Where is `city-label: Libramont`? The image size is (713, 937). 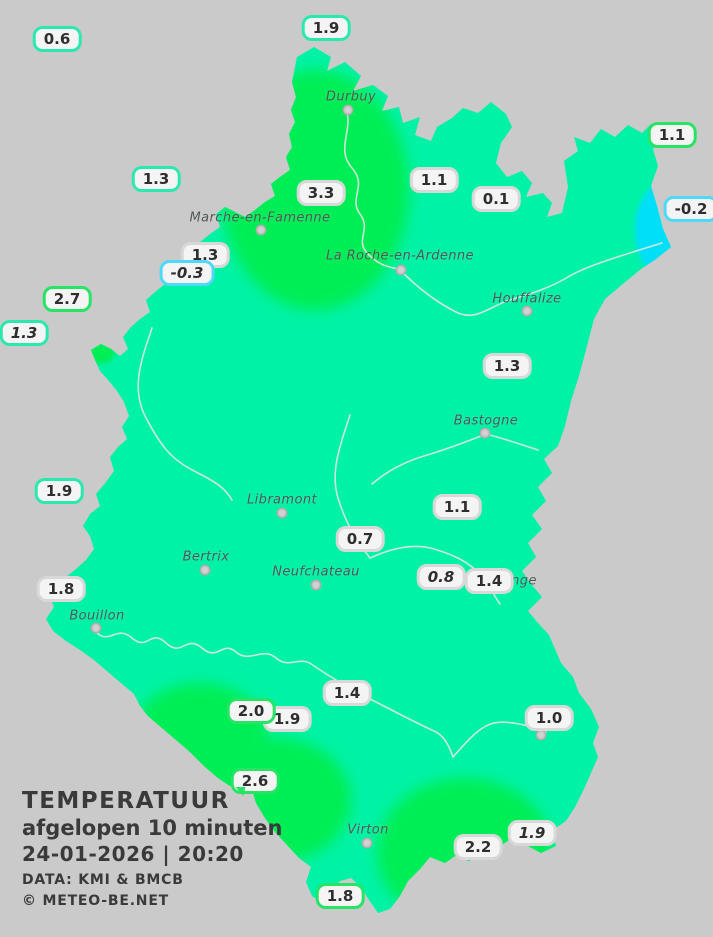 city-label: Libramont is located at coordinates (282, 500).